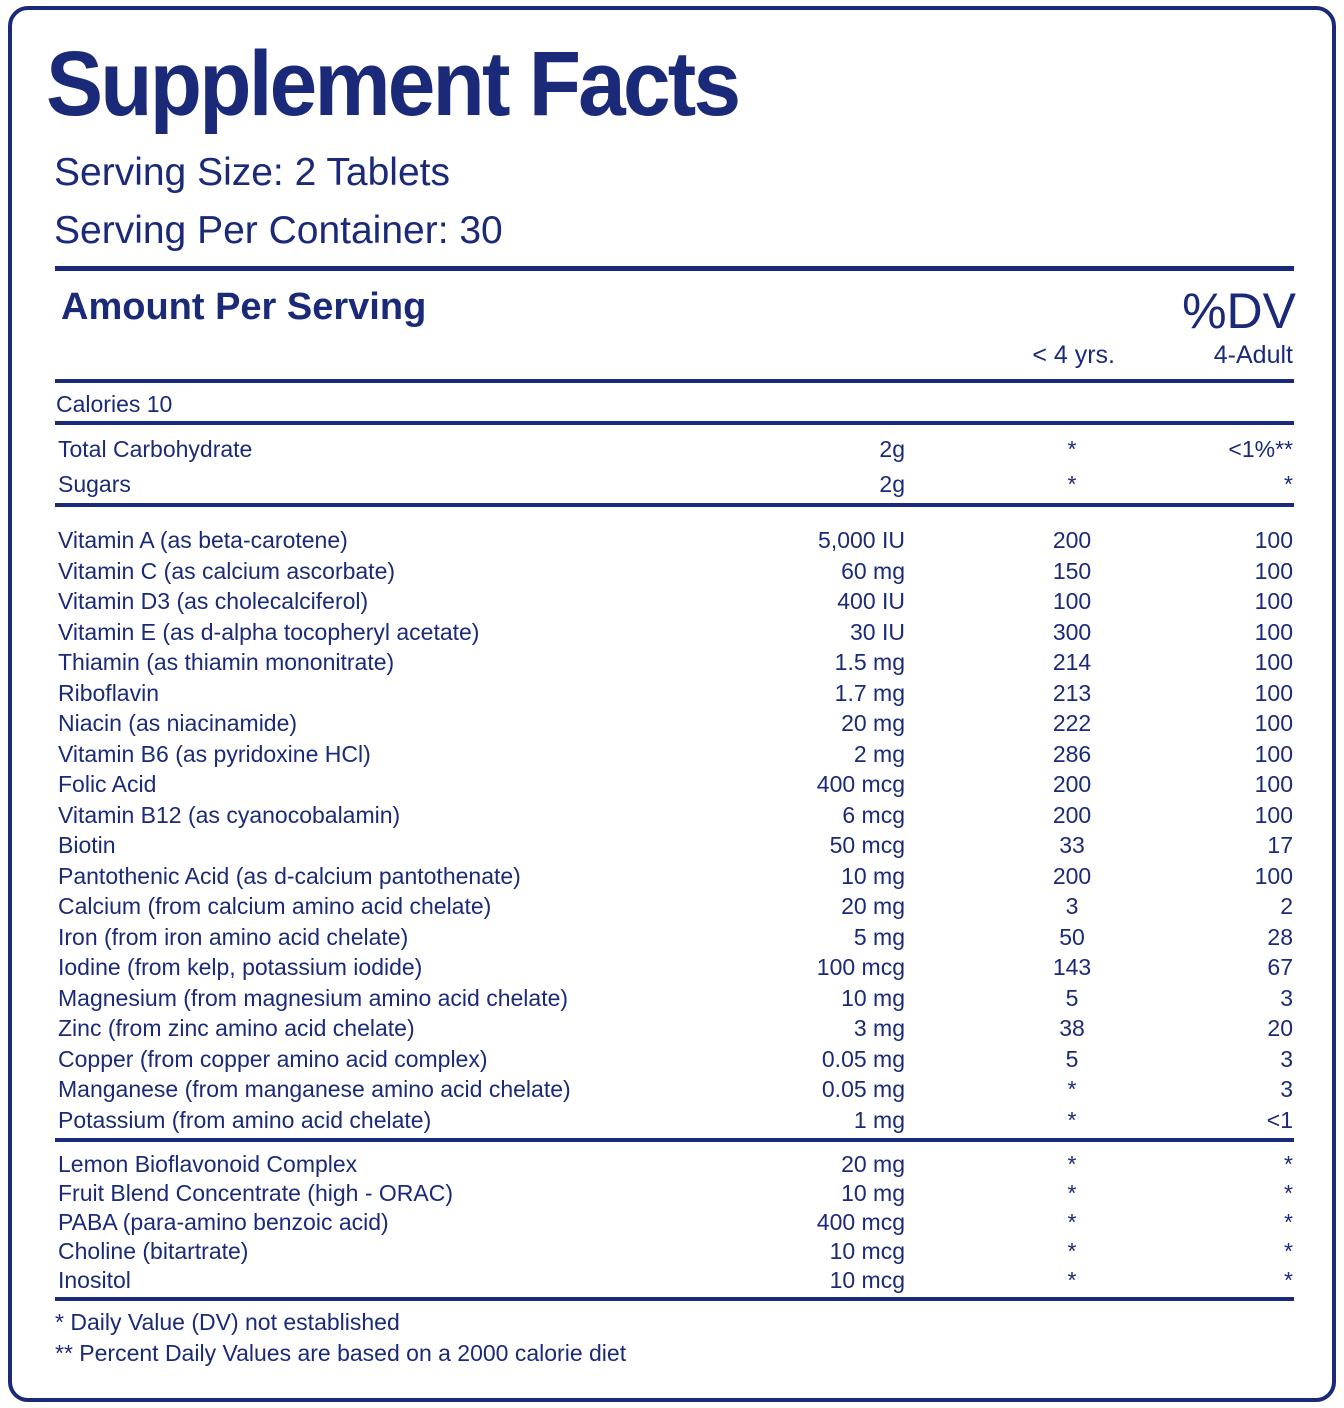 The height and width of the screenshot is (1408, 1344). Describe the element at coordinates (1280, 845) in the screenshot. I see `dv-adult: 17` at that location.